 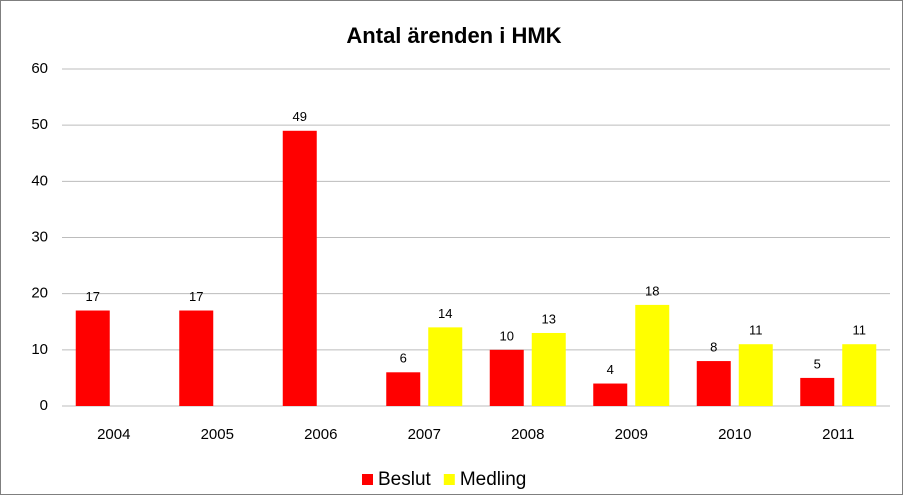 I want to click on data-label: 8, so click(x=713, y=347).